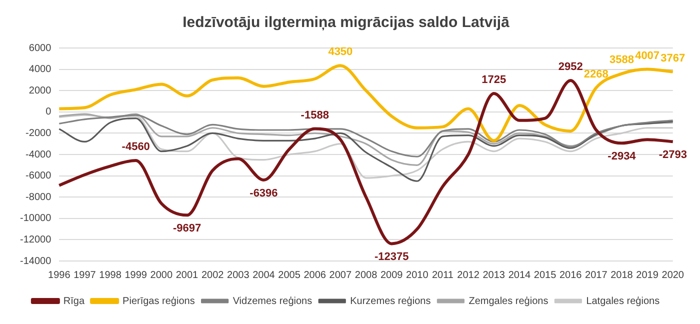  Describe the element at coordinates (39, 197) in the screenshot. I see `y-tick-label: -8000` at that location.